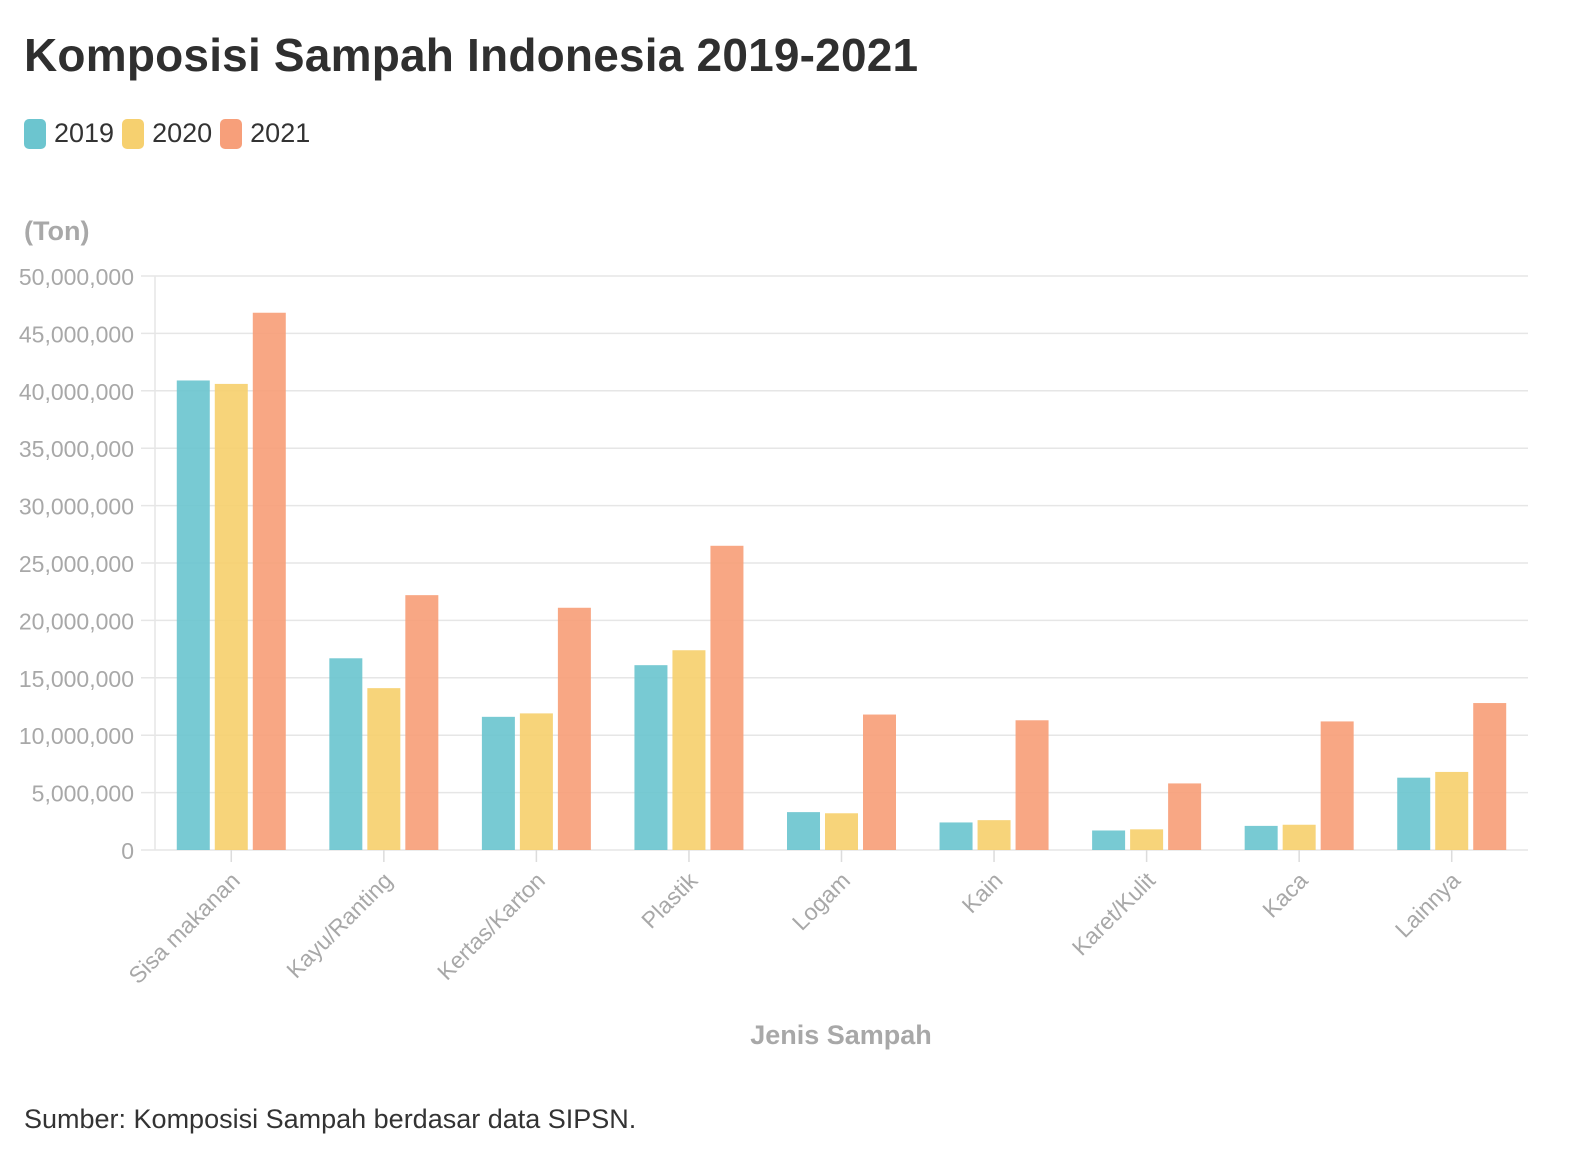 This screenshot has height=1150, width=1592. What do you see at coordinates (83, 794) in the screenshot?
I see `y-tick-label: 5,000,000` at bounding box center [83, 794].